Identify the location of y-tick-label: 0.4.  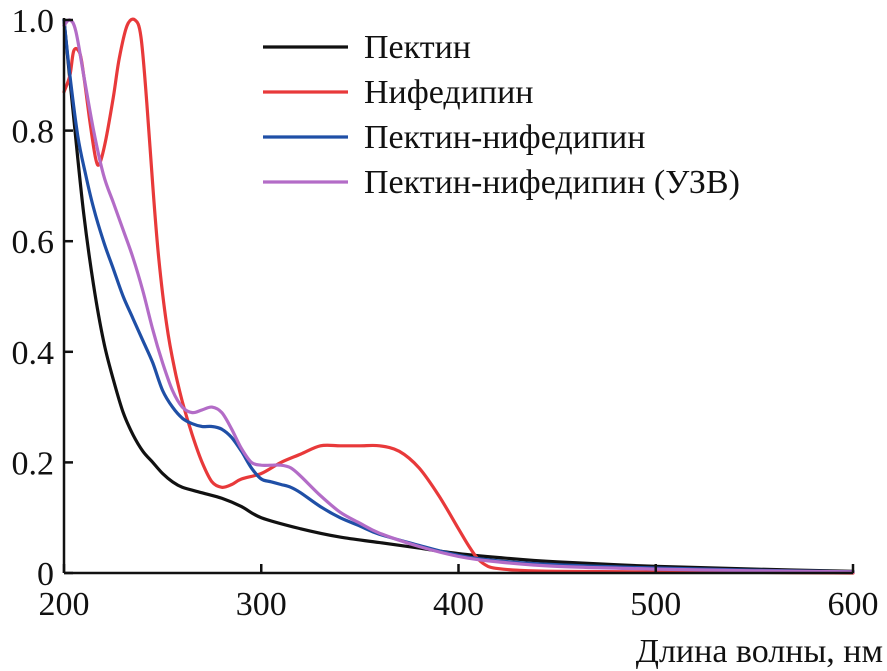
(33, 353).